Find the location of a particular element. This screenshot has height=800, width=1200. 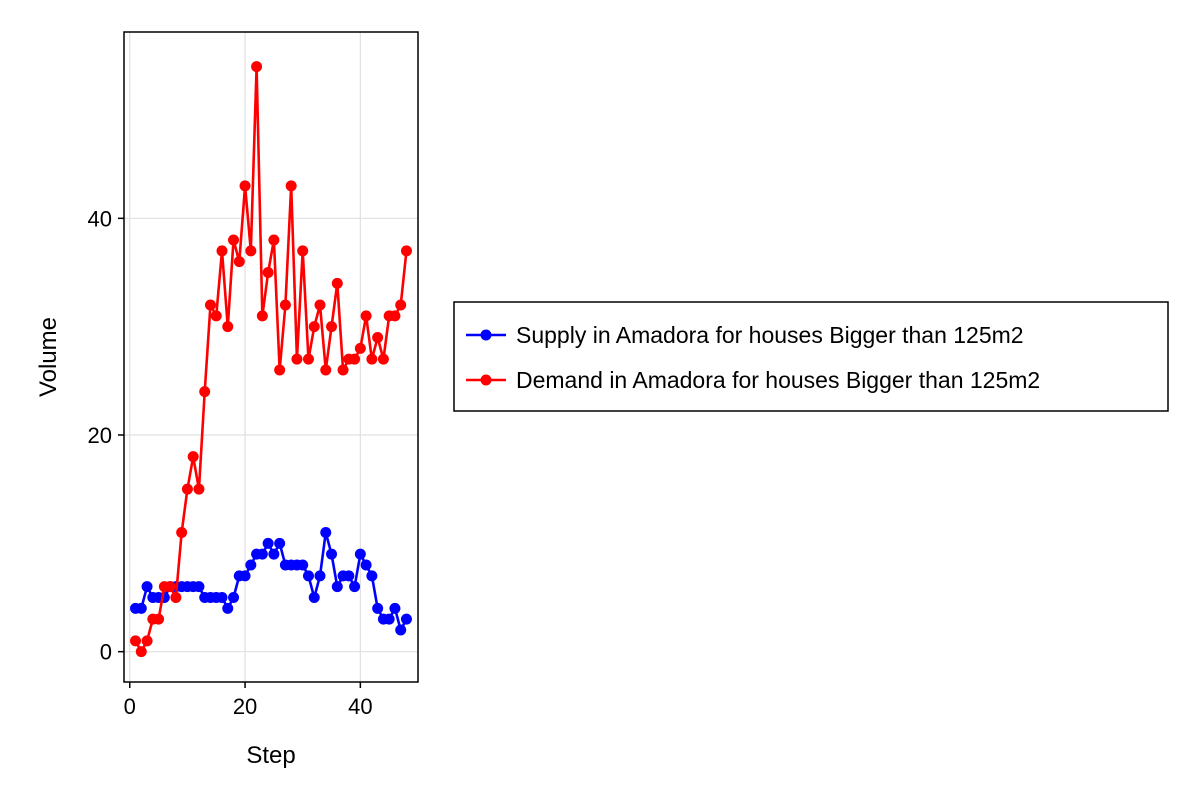

legend-box is located at coordinates (811, 356).